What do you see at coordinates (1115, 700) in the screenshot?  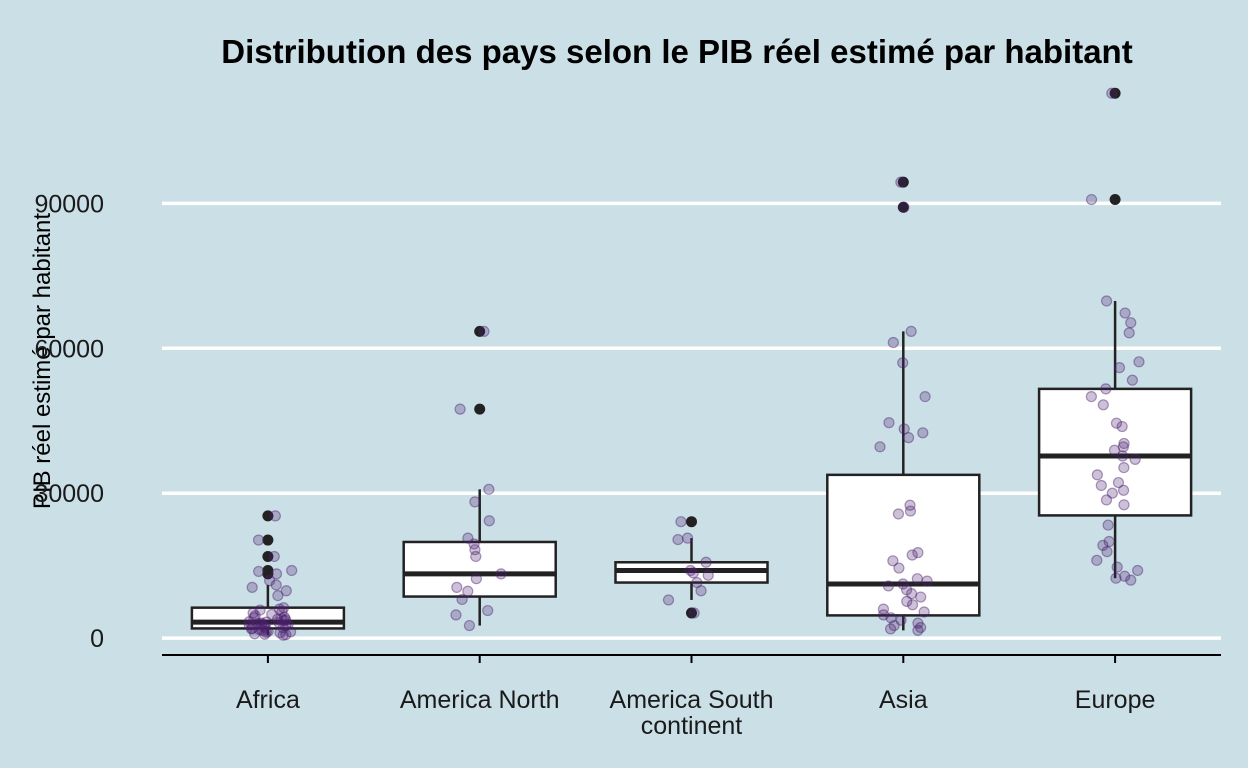 I see `x-tick-label: Europe` at bounding box center [1115, 700].